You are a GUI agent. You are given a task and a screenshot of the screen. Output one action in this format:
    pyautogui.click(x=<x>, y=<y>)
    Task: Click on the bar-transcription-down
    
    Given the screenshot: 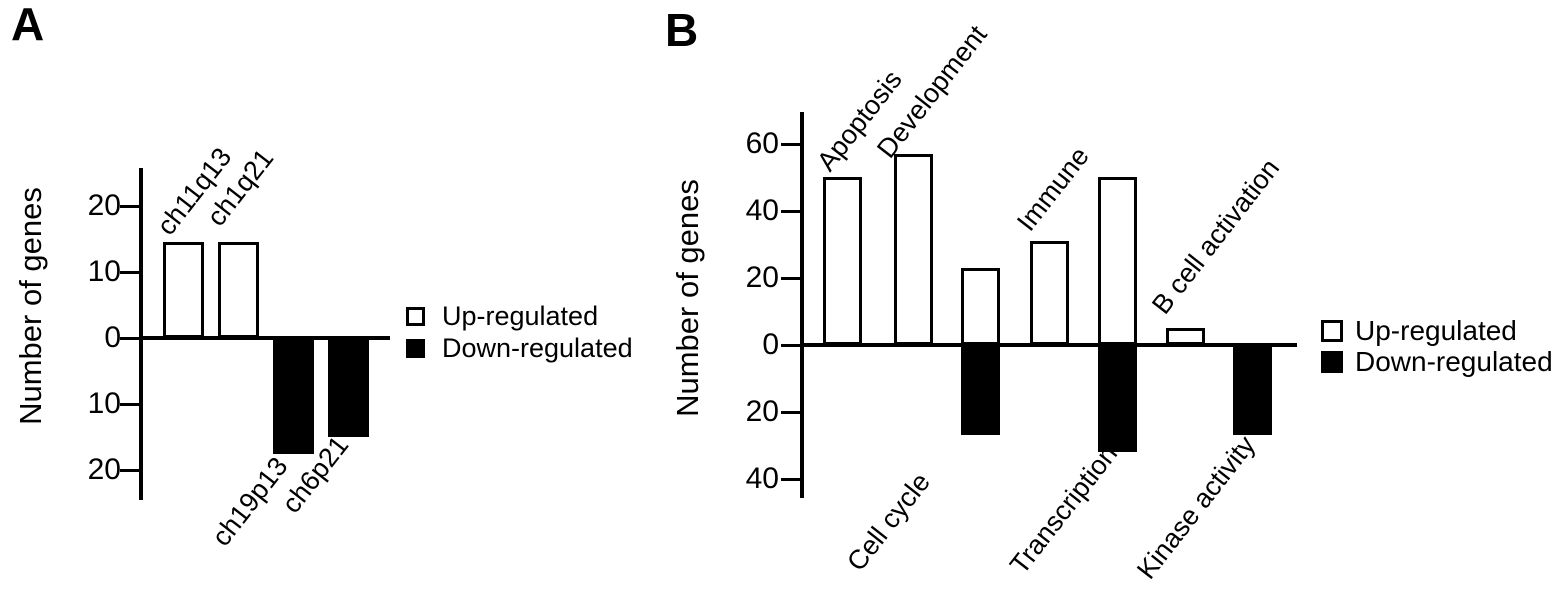 What is the action you would take?
    pyautogui.click(x=1117, y=398)
    